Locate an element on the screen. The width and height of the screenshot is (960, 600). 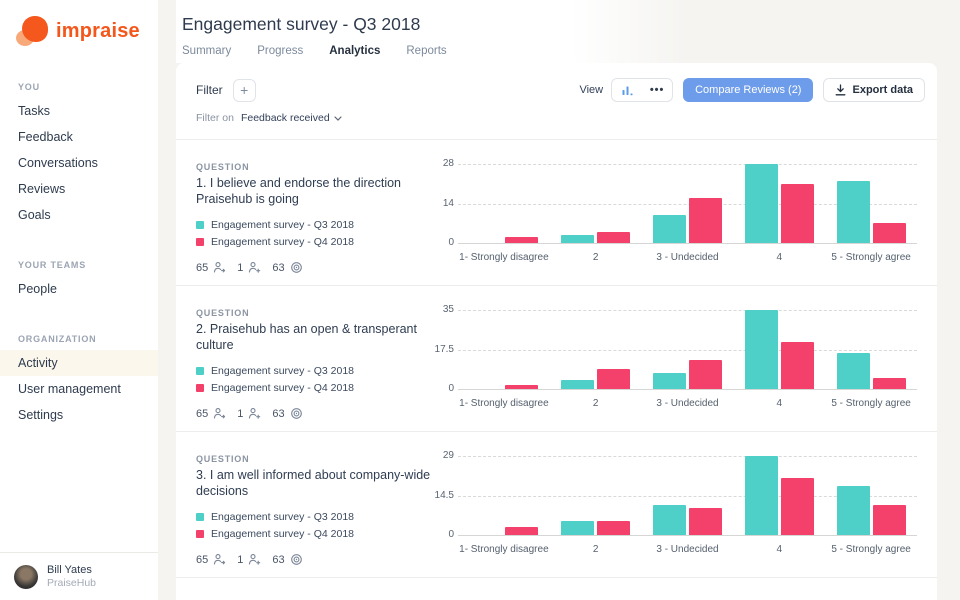
compare-reviews-button: Compare Reviews (2) is located at coordinates (748, 90).